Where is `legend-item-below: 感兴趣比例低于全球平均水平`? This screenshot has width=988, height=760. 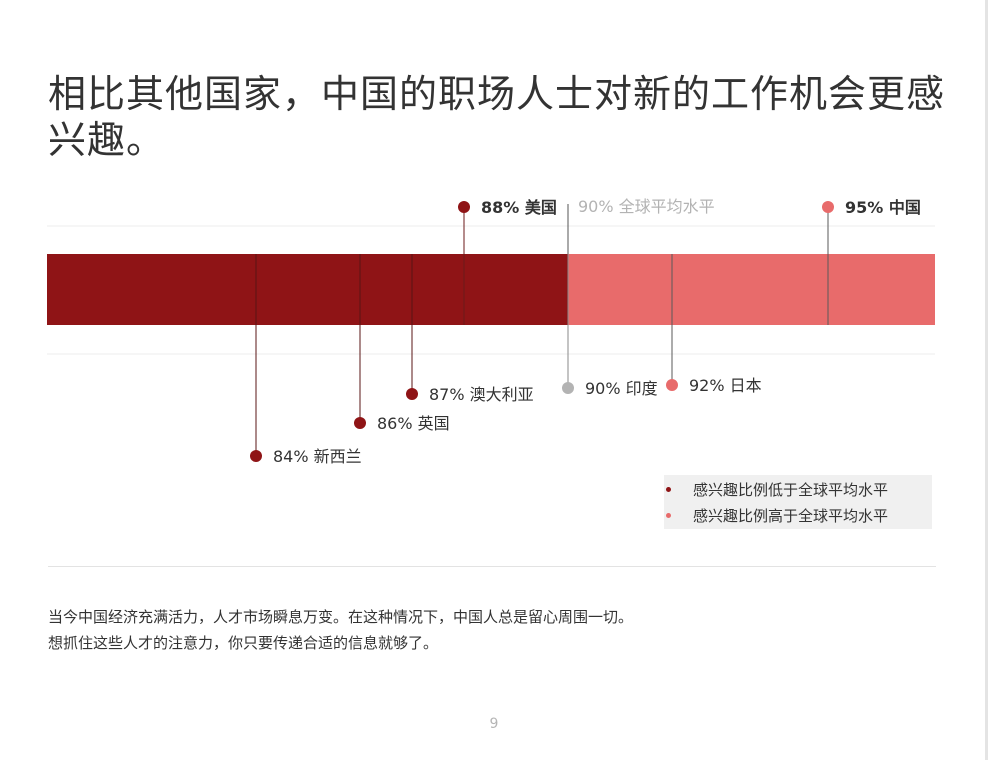 legend-item-below: 感兴趣比例低于全球平均水平 is located at coordinates (776, 489).